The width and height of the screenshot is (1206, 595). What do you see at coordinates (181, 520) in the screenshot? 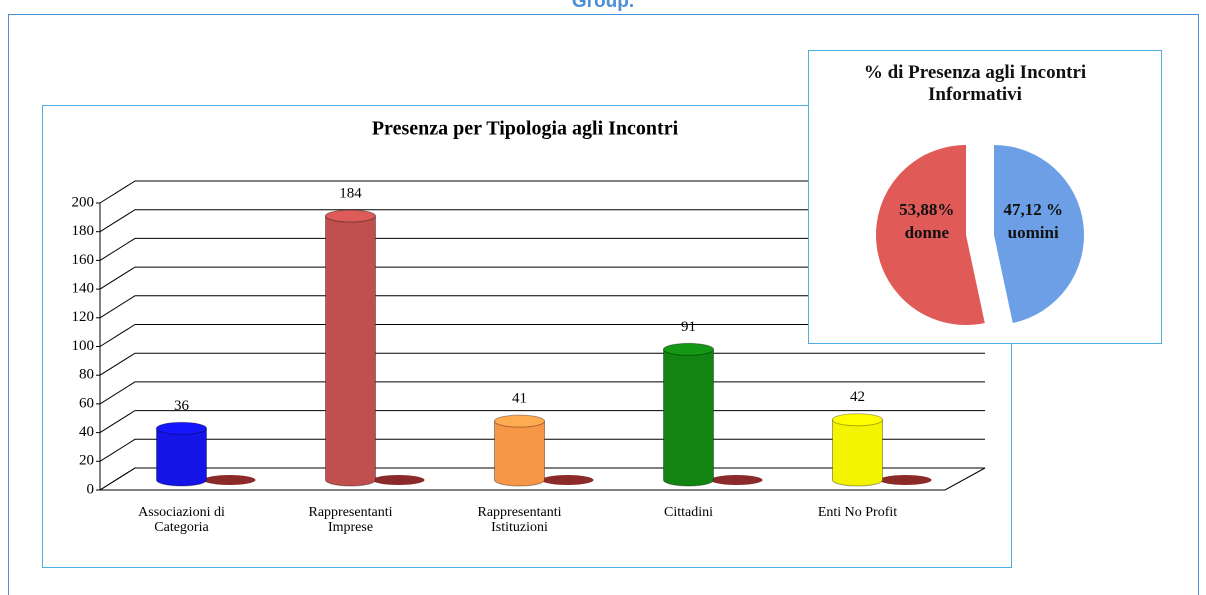
I see `x-tick-label: Associazioni di Categoria` at bounding box center [181, 520].